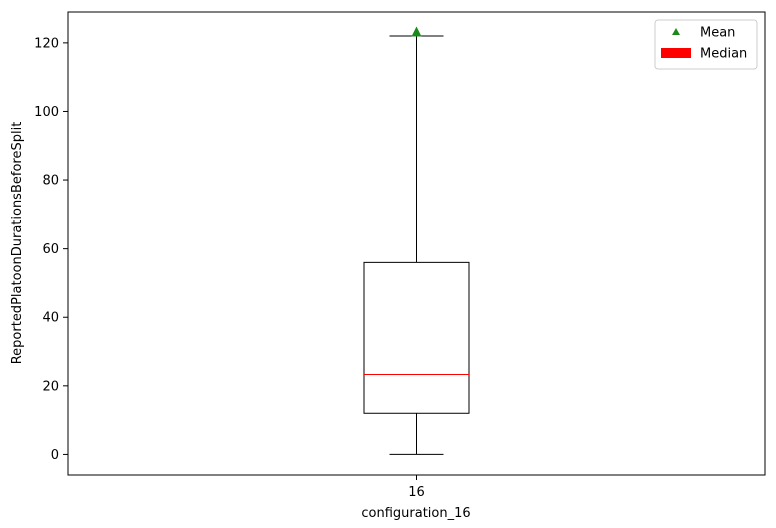 This screenshot has height=528, width=776. I want to click on y-axis-label: ReportedPlatoonDurationsBeforeSplit, so click(17, 243).